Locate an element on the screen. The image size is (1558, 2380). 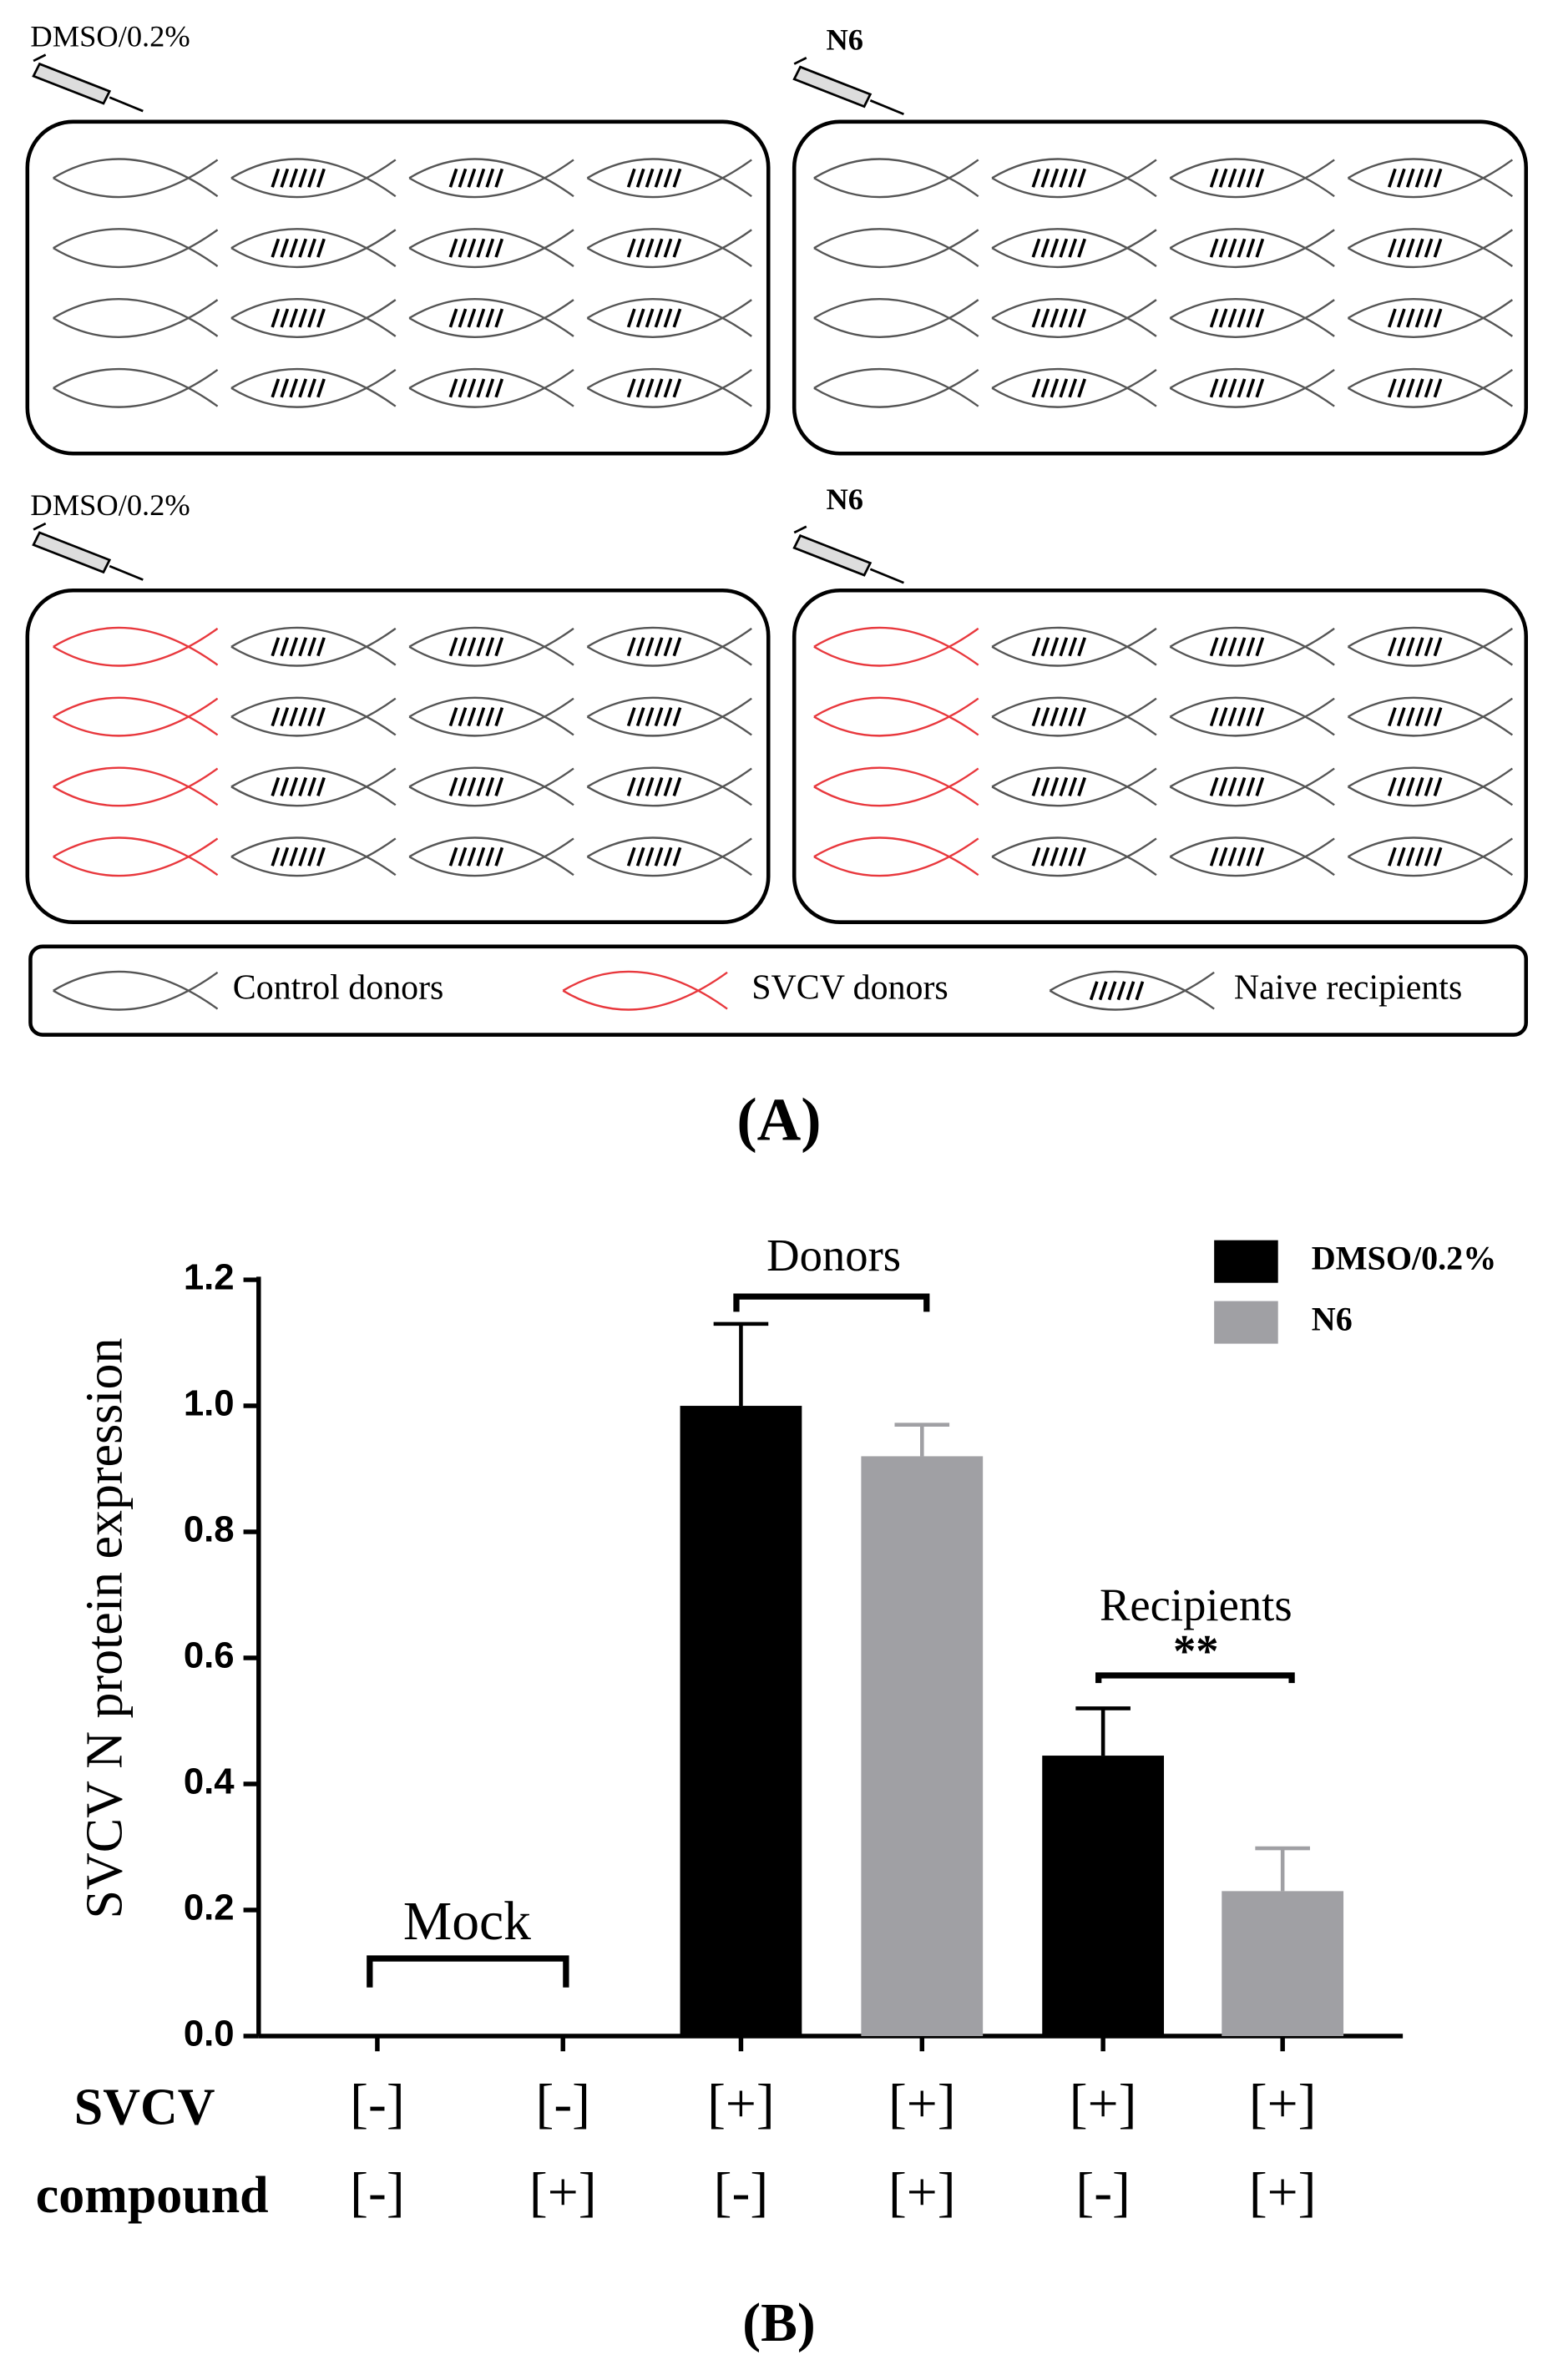
y-tick-label: 1.0 is located at coordinates (210, 1403).